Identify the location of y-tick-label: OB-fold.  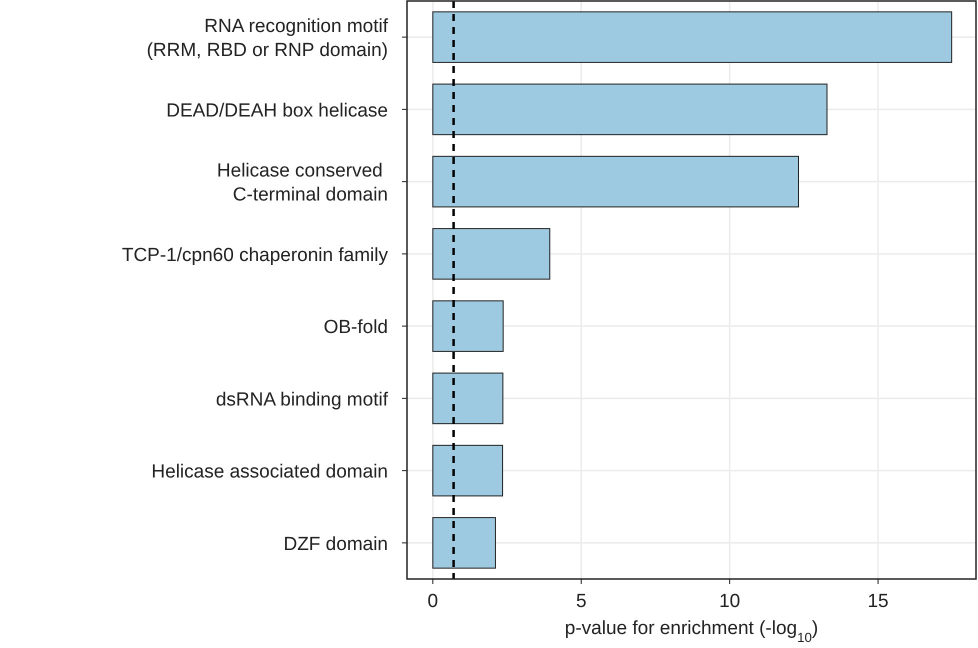
(356, 327).